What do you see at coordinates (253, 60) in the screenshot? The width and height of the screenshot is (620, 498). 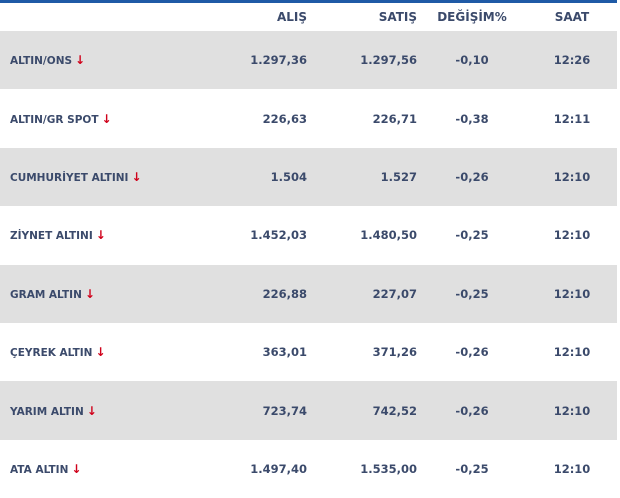 I see `row-buy: 1.297,36` at bounding box center [253, 60].